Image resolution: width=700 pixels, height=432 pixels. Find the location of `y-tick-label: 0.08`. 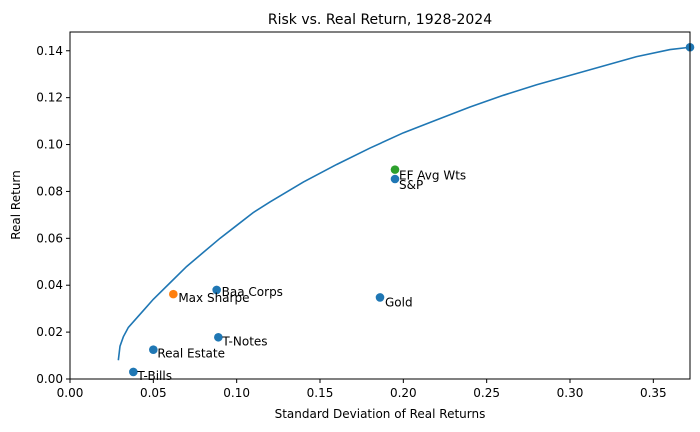

y-tick-label: 0.08 is located at coordinates (49, 191).